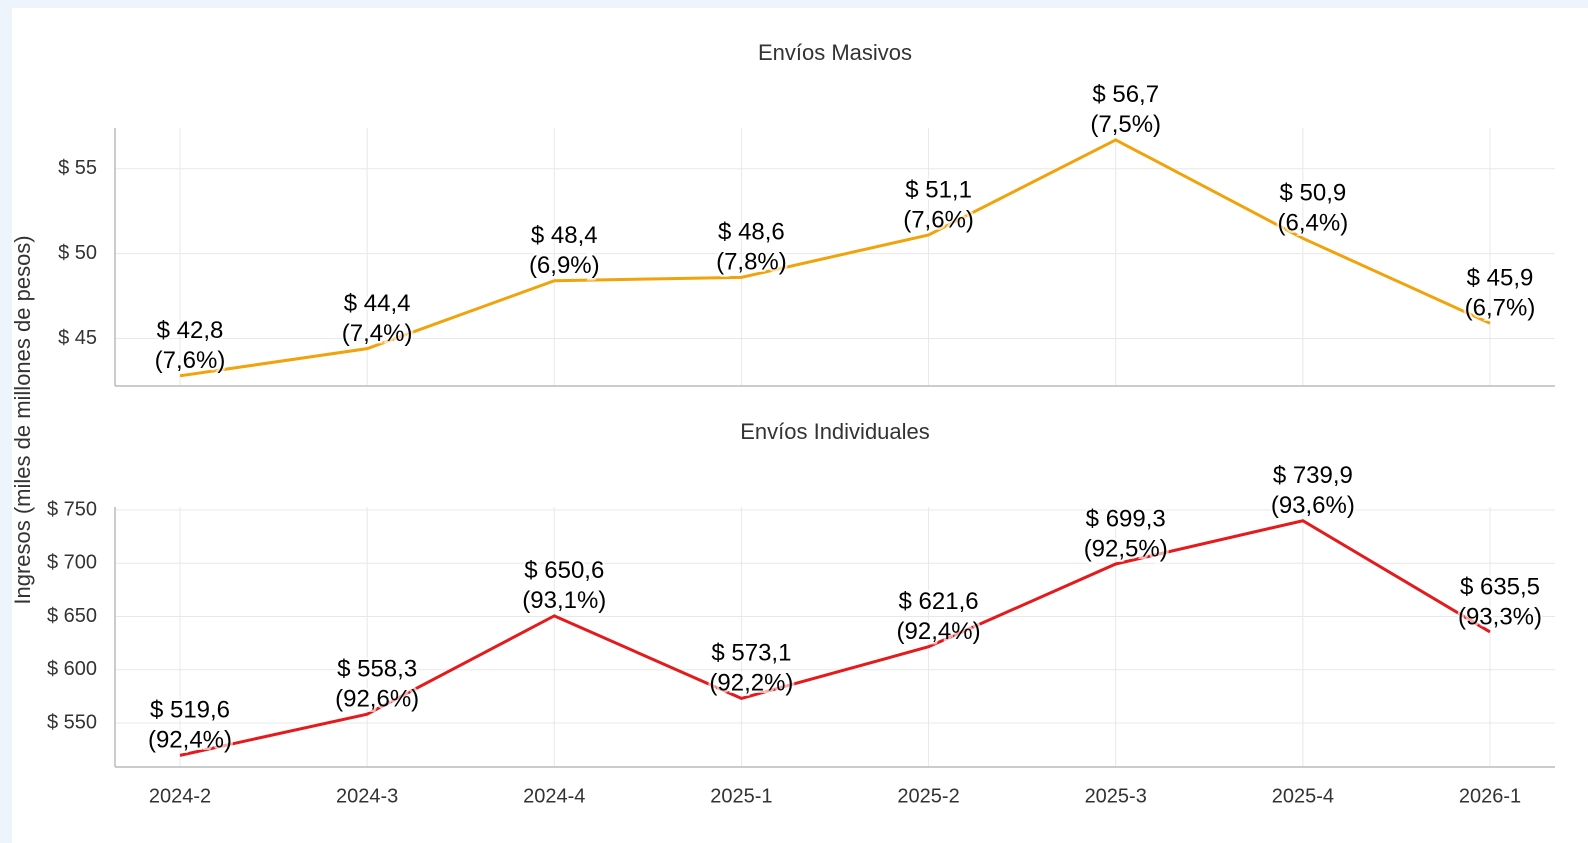  What do you see at coordinates (377, 699) in the screenshot?
I see `data-label-share: (92,6%)` at bounding box center [377, 699].